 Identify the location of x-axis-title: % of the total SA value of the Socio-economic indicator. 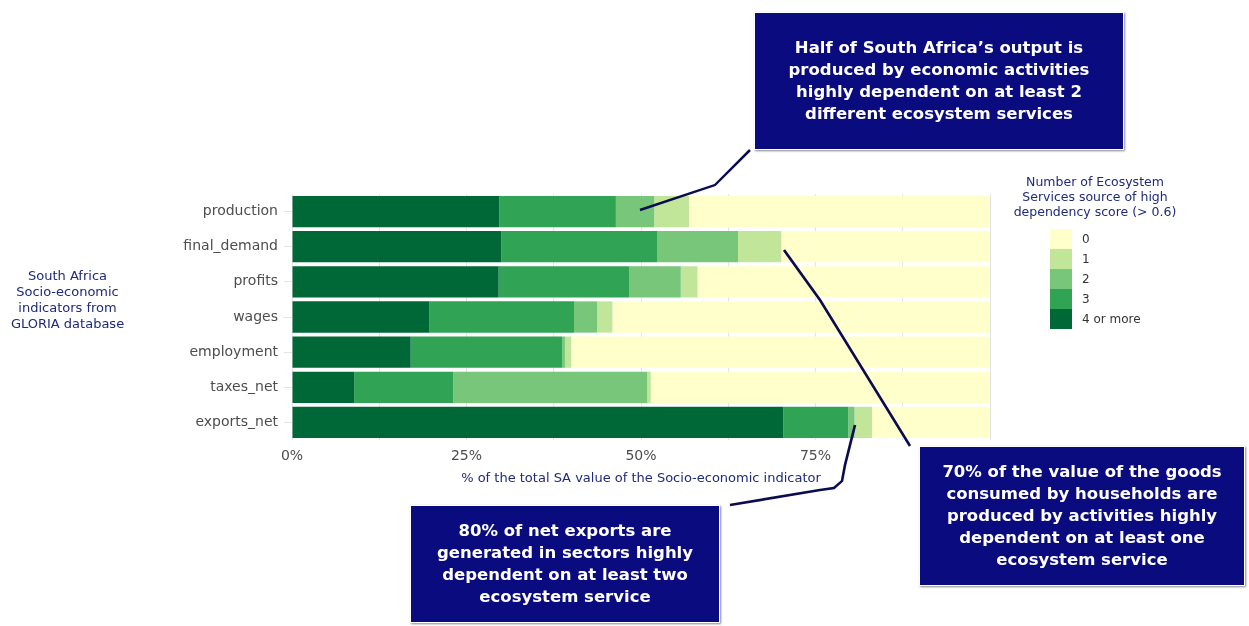
(641, 477).